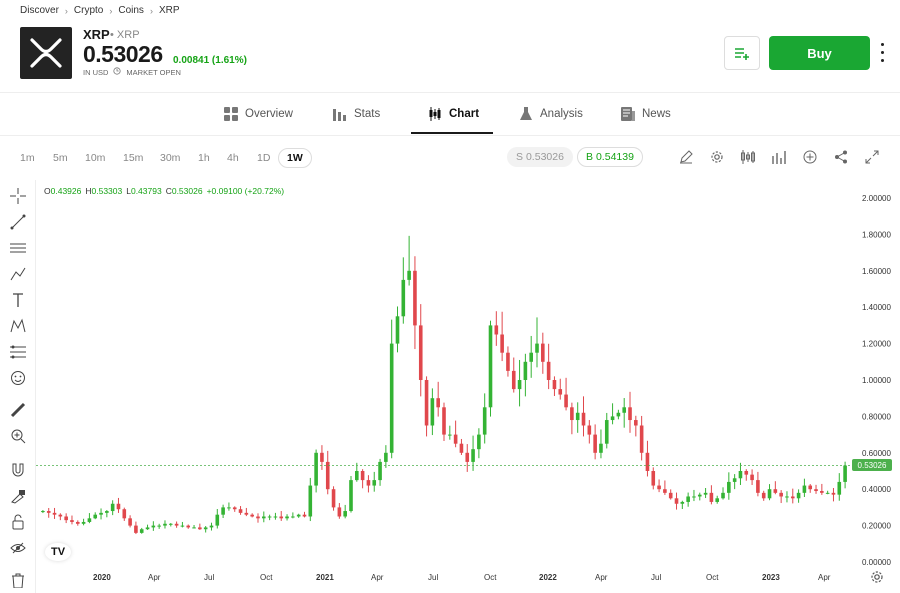  I want to click on xrp-logo, so click(46, 53).